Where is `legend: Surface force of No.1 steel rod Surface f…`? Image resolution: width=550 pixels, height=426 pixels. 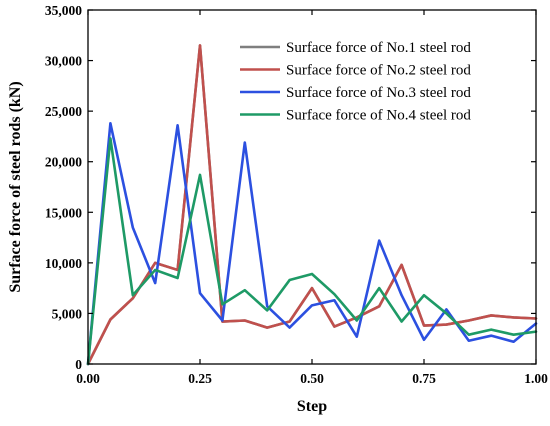 legend: Surface force of No.1 steel rod Surface f… is located at coordinates (355, 82).